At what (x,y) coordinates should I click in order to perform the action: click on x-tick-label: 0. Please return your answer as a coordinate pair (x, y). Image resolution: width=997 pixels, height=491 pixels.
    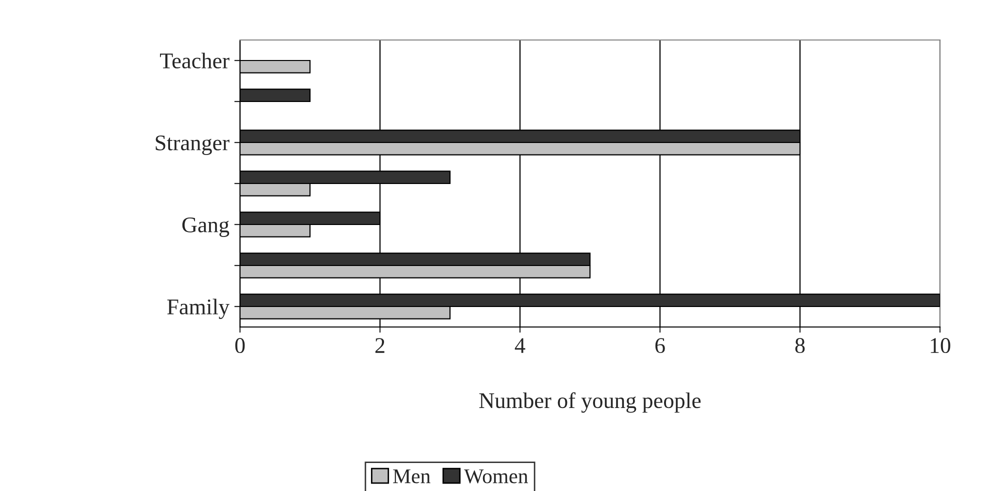
    Looking at the image, I should click on (240, 346).